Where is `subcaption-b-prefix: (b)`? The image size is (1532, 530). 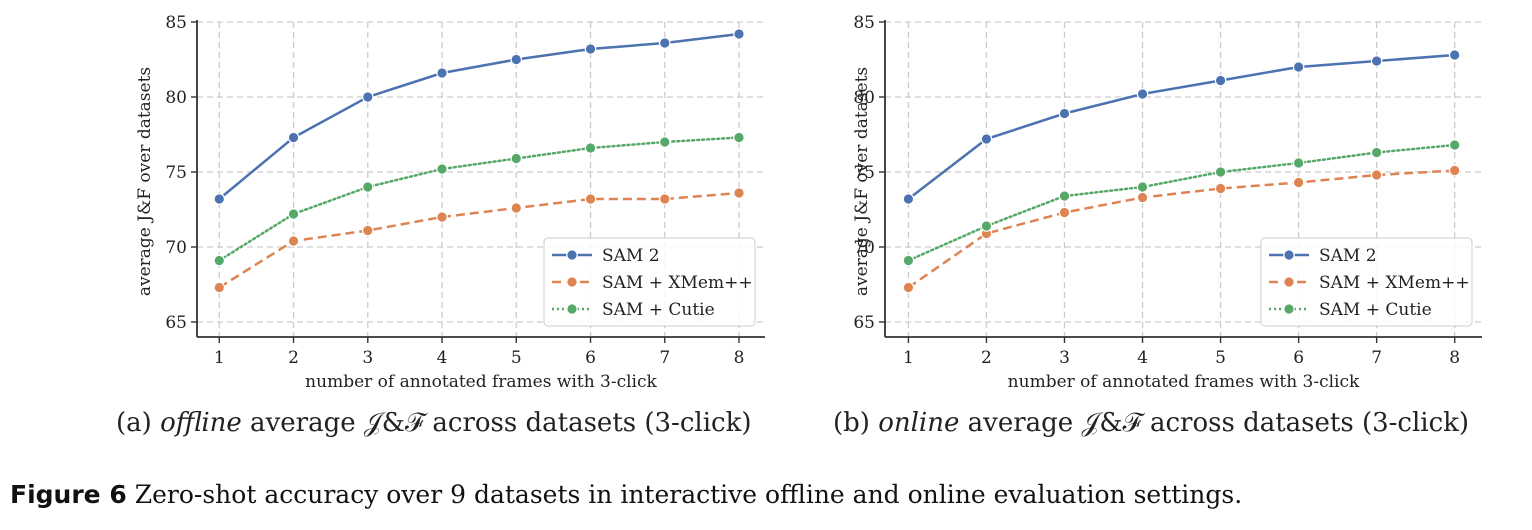
subcaption-b-prefix: (b) is located at coordinates (856, 423).